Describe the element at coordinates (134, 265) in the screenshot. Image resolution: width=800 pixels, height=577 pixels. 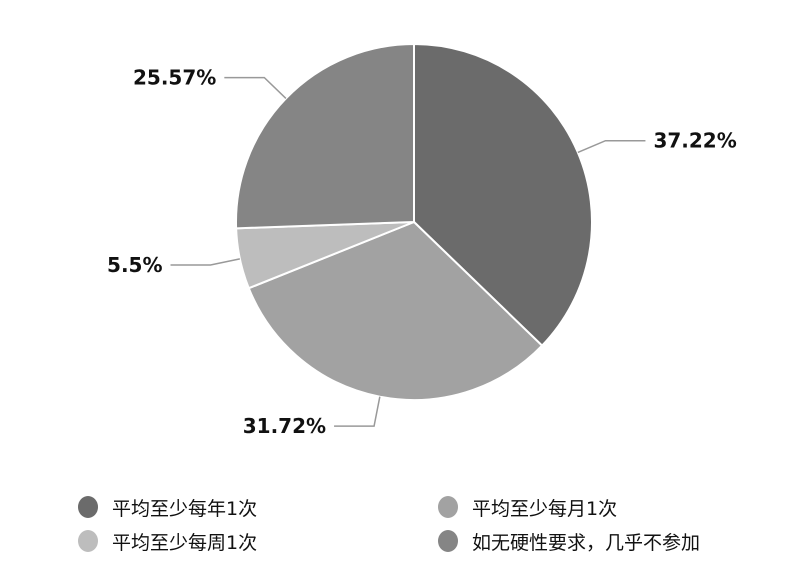
I see `data-label: 5.5%` at that location.